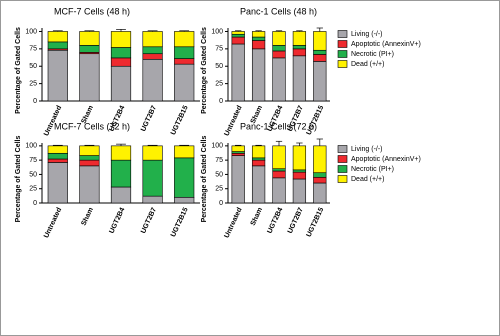 Image resolution: width=500 pixels, height=336 pixels. What do you see at coordinates (92, 11) in the screenshot?
I see `chart-title: MCF-7 Cells (48 h)` at bounding box center [92, 11].